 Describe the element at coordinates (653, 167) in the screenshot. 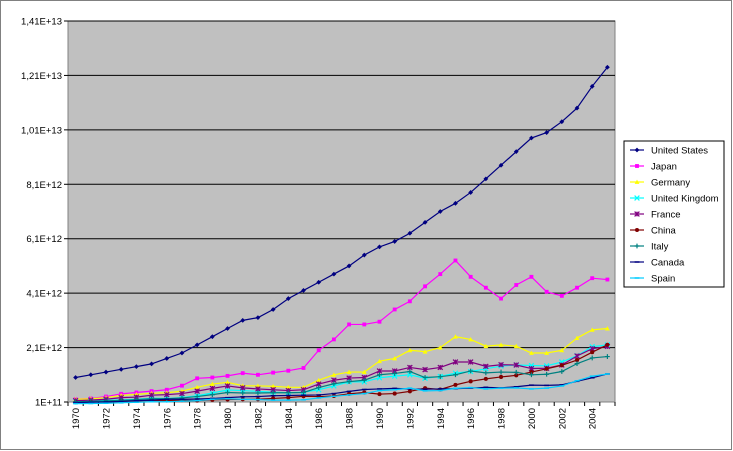

I see `legend-entry: Japan` at that location.